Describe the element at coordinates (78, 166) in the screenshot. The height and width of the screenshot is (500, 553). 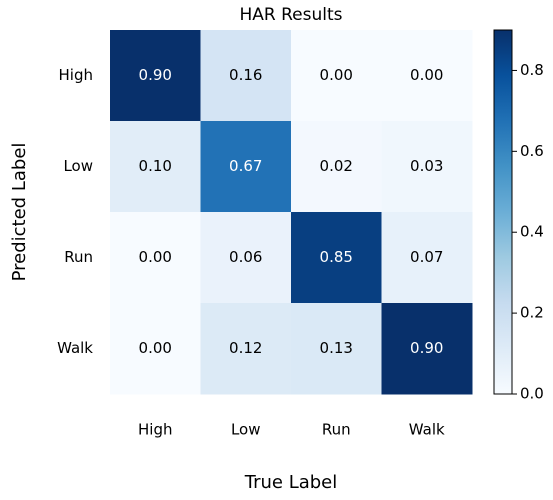
I see `y-tick-label: Low` at that location.